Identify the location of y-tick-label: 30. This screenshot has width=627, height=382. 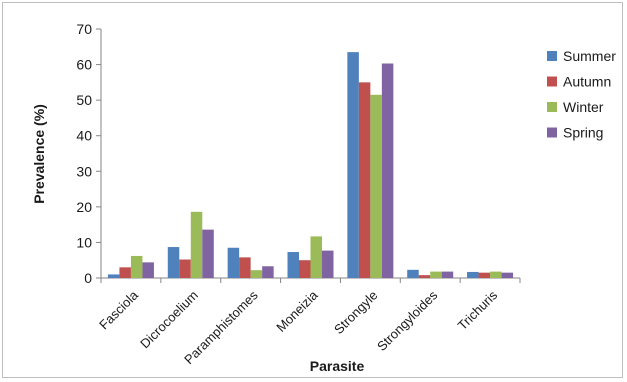
(84, 171).